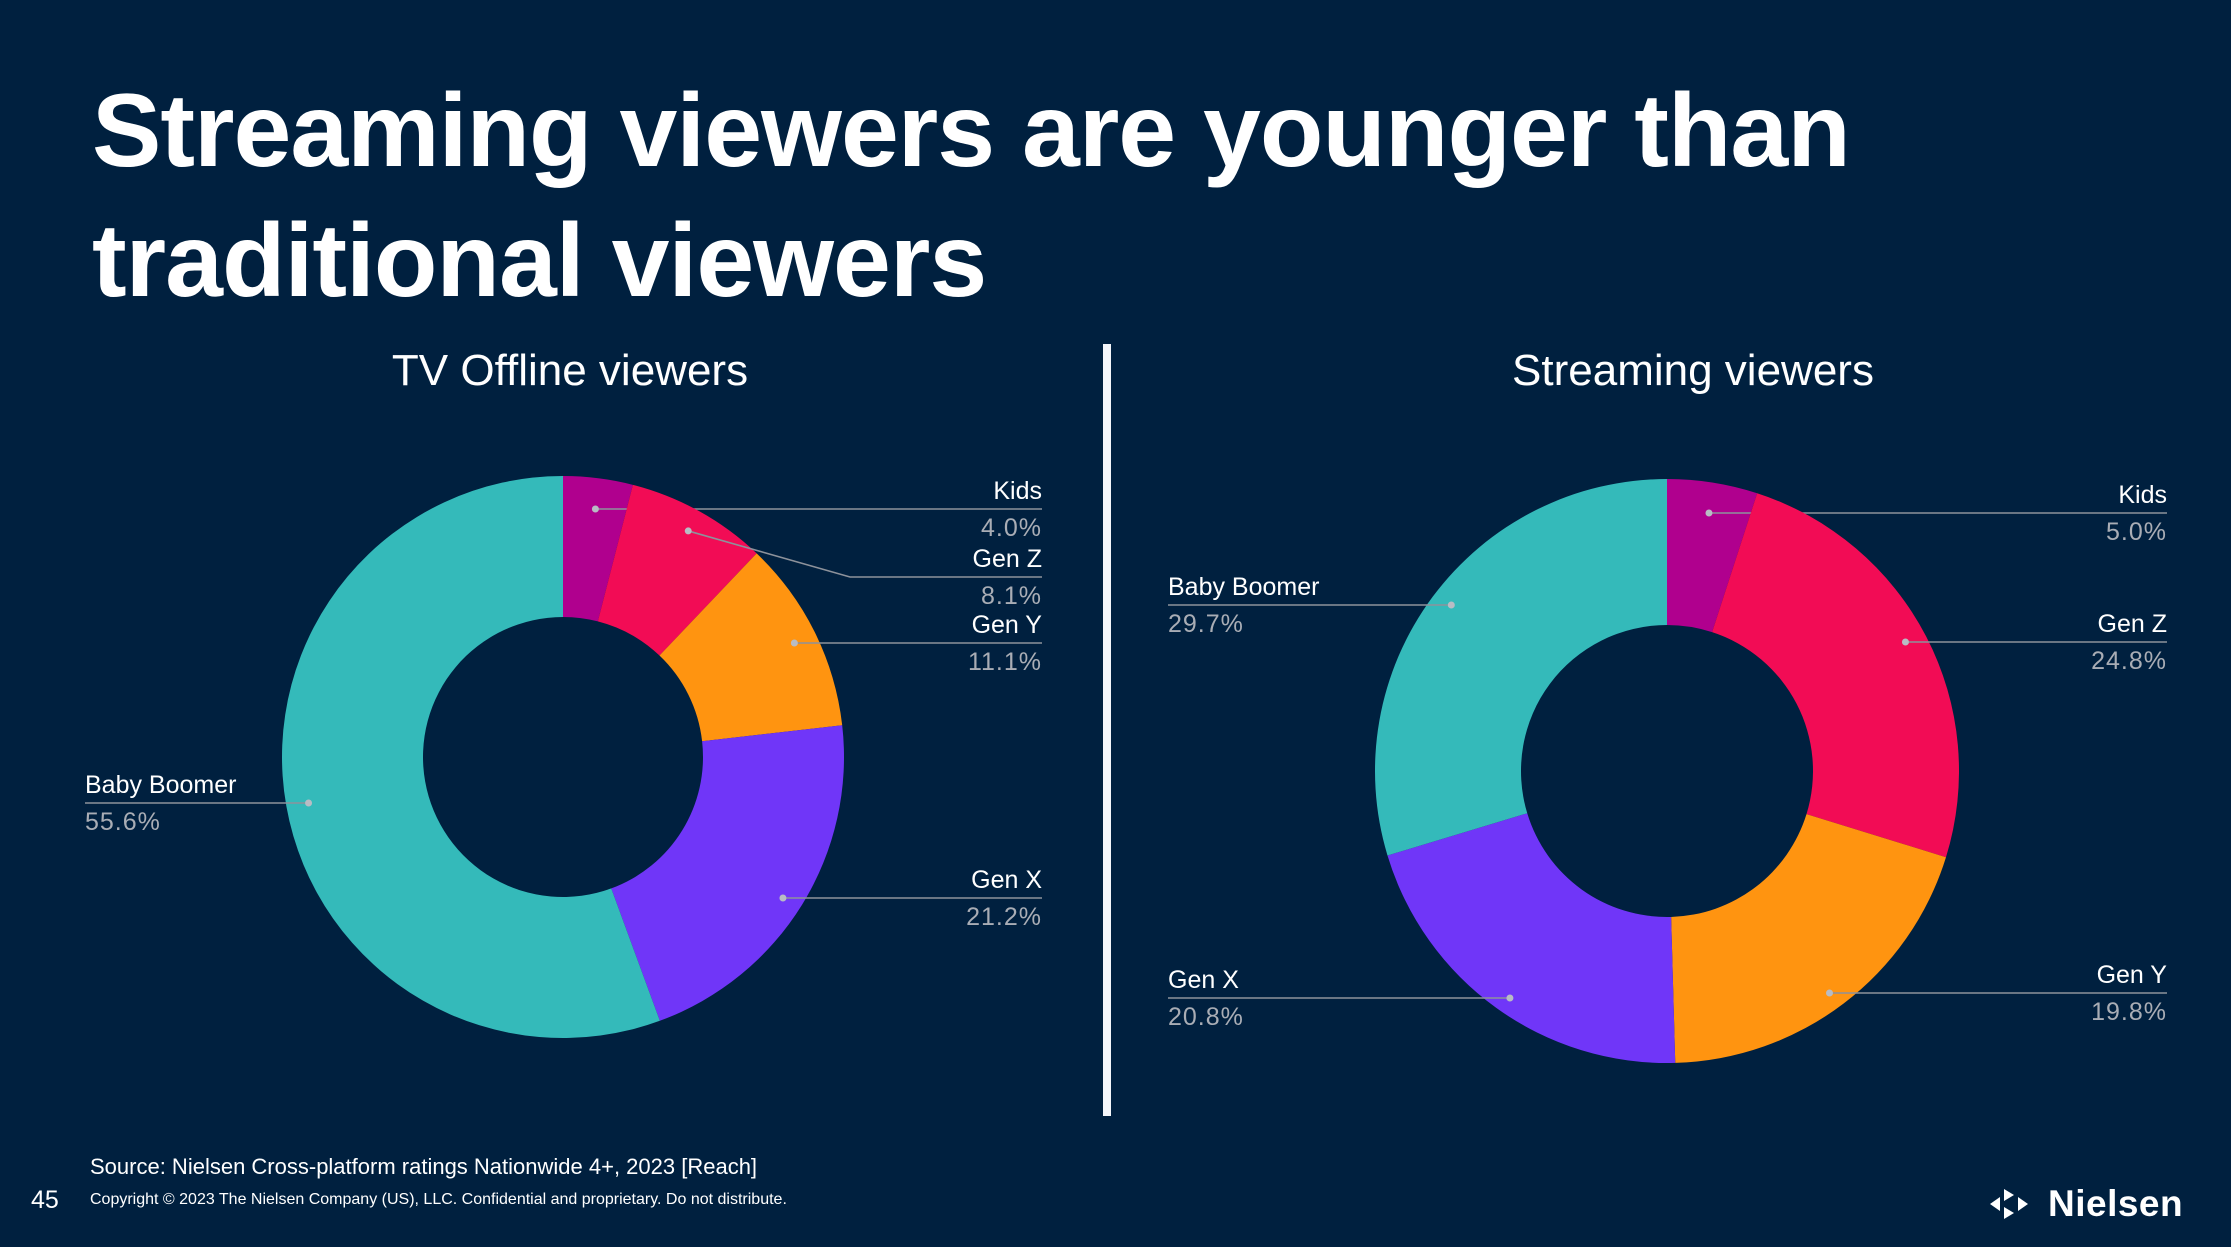 This screenshot has height=1247, width=2231. What do you see at coordinates (1011, 528) in the screenshot?
I see `value-label-kids: 4.0%` at bounding box center [1011, 528].